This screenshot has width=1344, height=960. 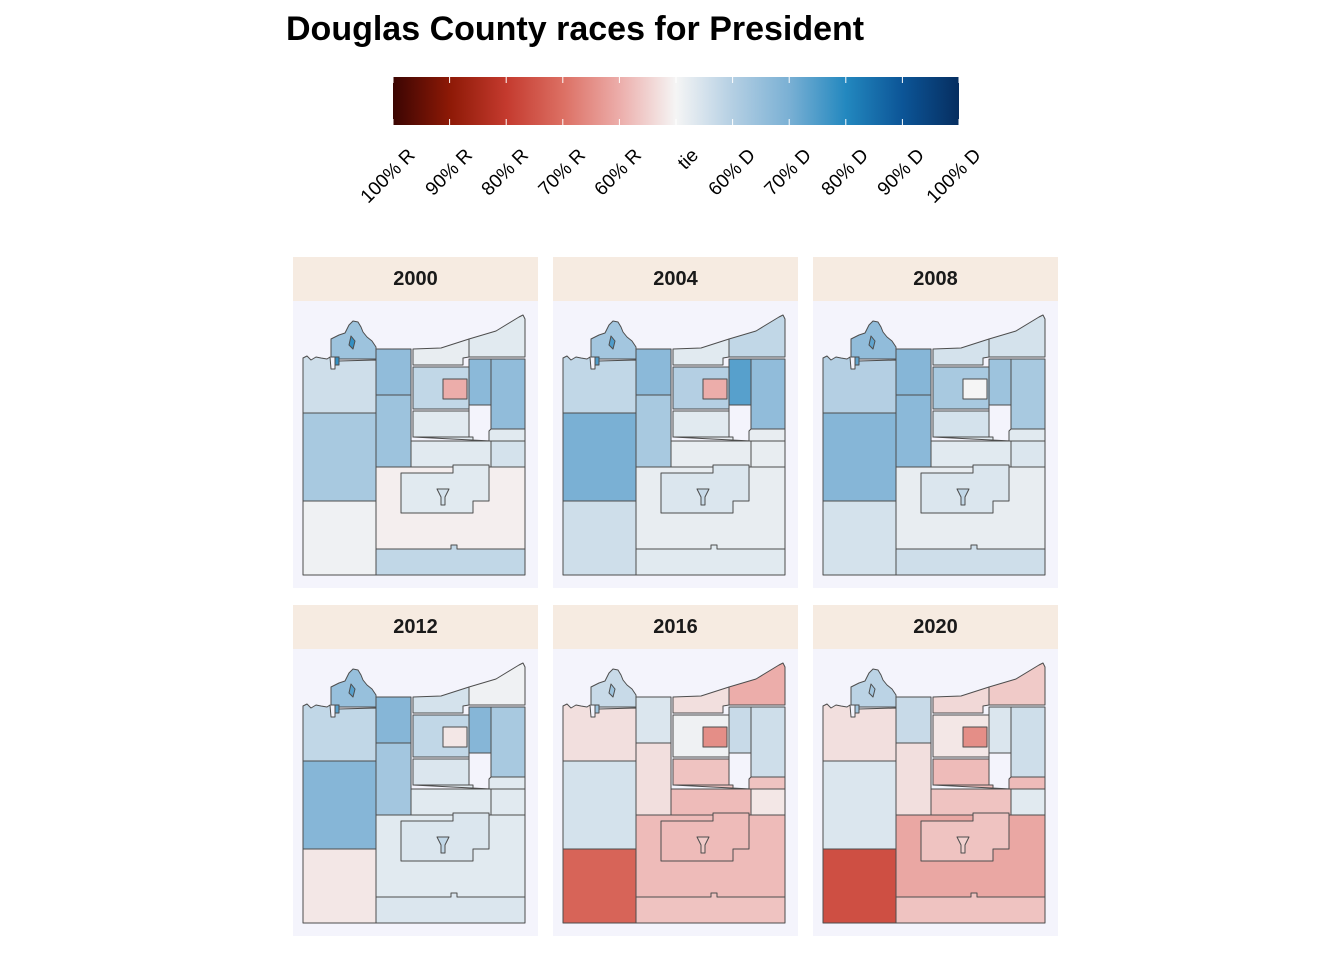 I want to click on map-panel: 2008, so click(x=935, y=422).